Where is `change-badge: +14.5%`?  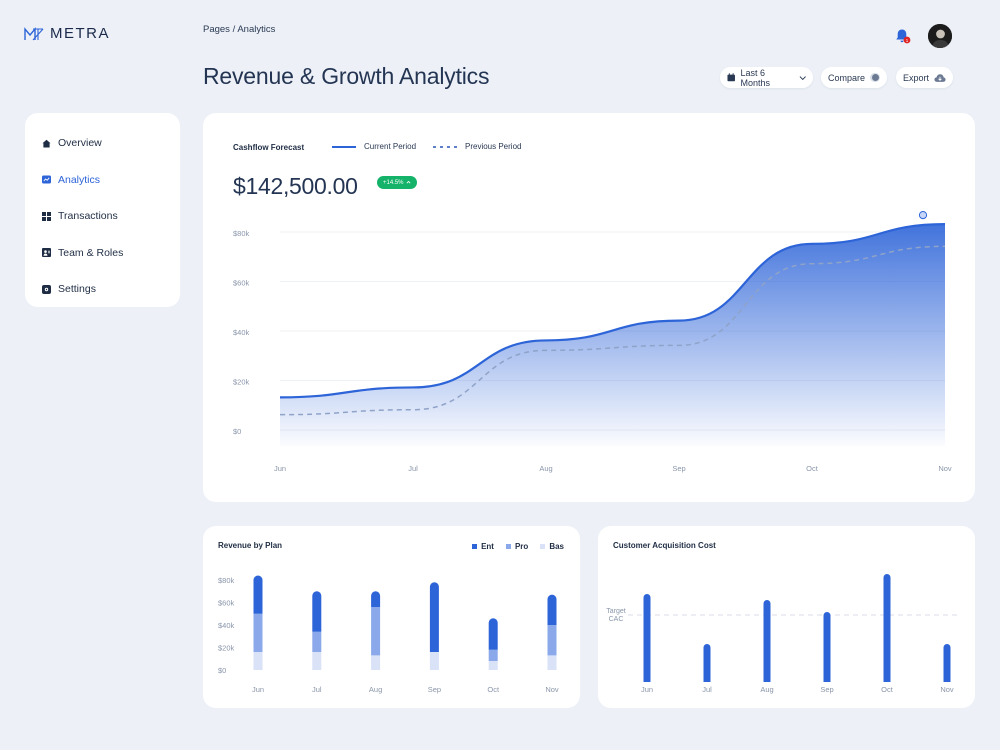 change-badge: +14.5% is located at coordinates (397, 182).